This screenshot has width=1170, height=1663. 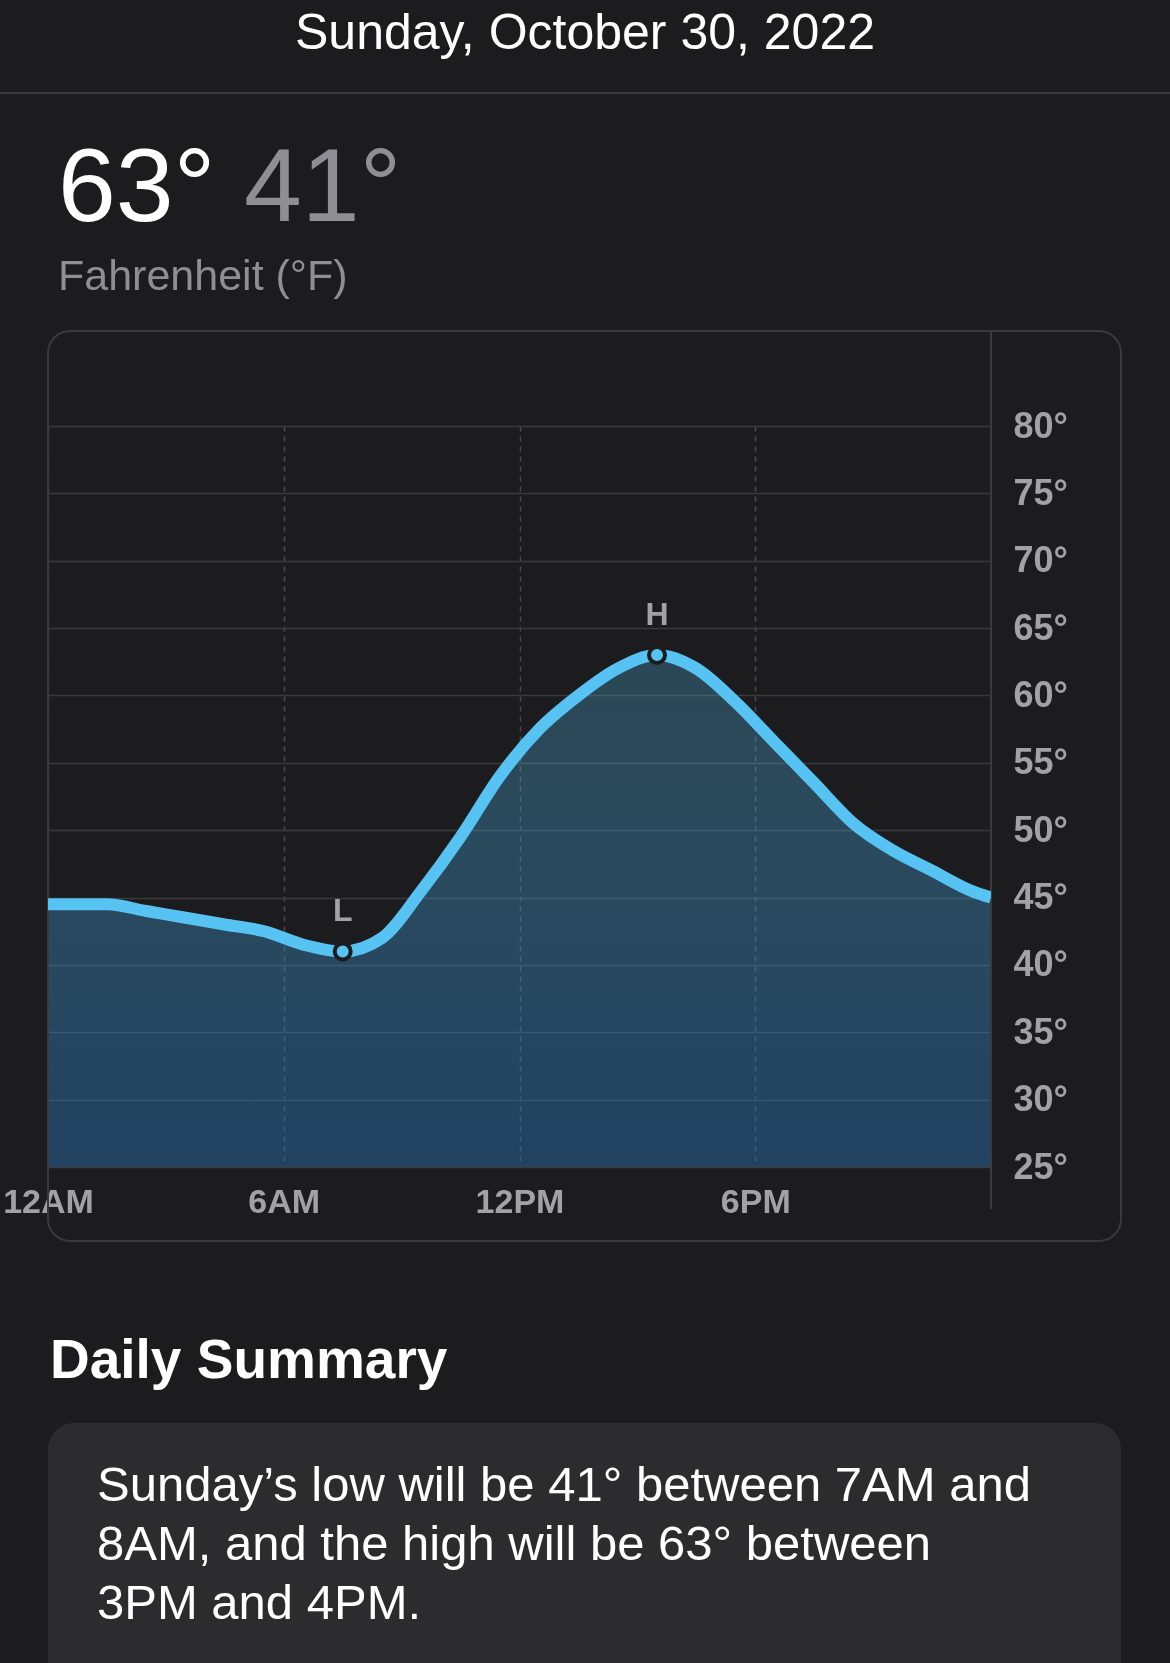 What do you see at coordinates (657, 614) in the screenshot?
I see `annotation: H` at bounding box center [657, 614].